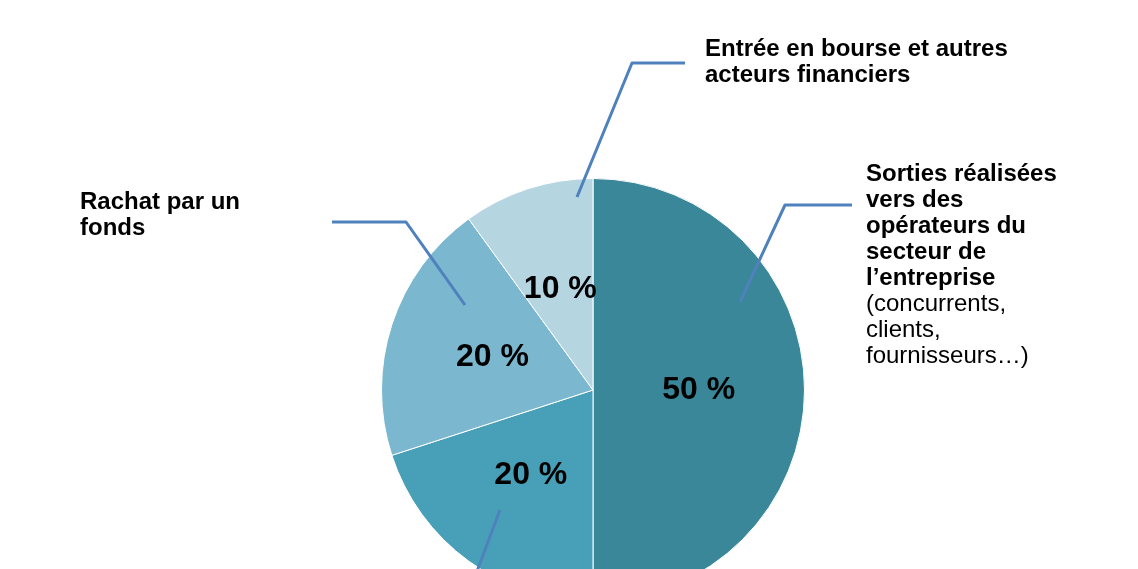  I want to click on slice-label: Entrée en bourse et autres acteurs financiers, so click(856, 60).